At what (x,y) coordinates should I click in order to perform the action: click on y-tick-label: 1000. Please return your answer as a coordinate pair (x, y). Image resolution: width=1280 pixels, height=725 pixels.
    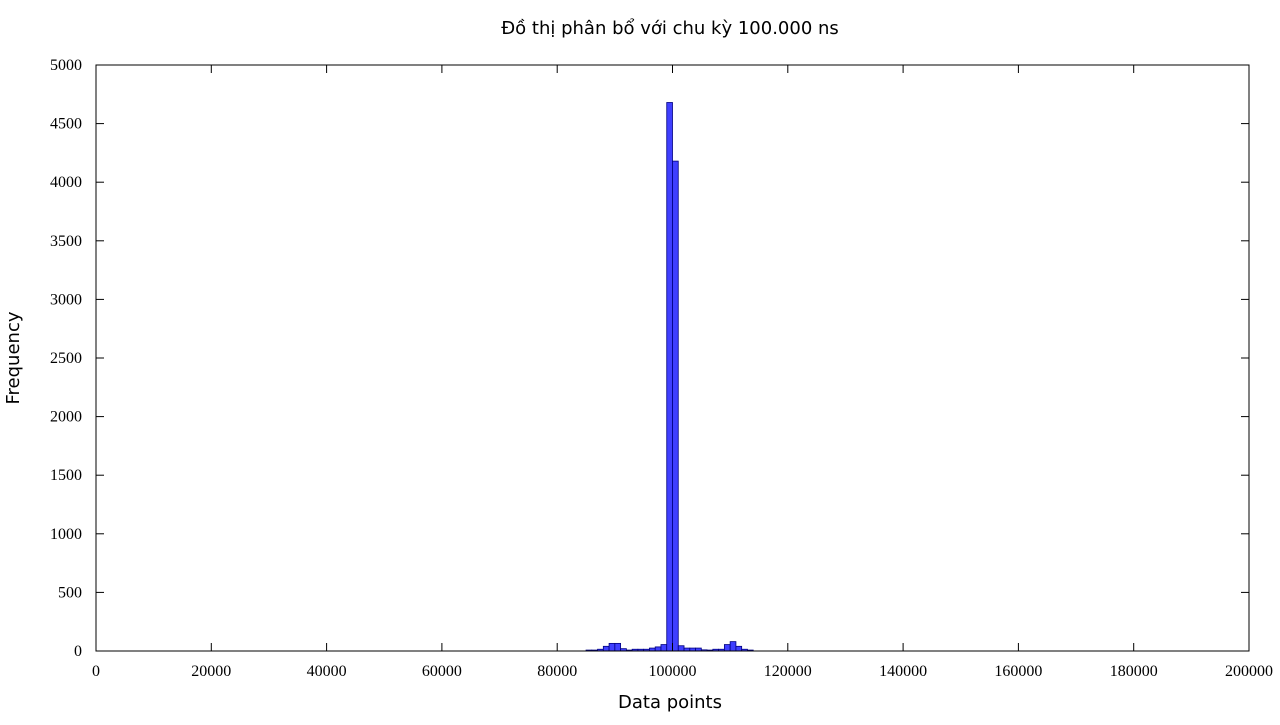
    Looking at the image, I should click on (66, 534).